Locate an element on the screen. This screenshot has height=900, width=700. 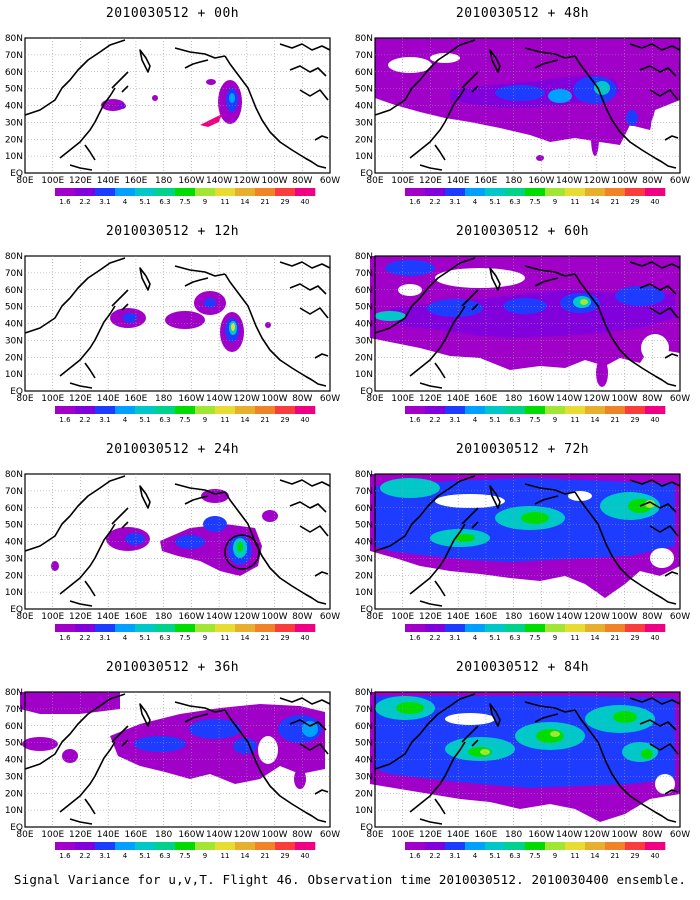
longitude-label: 100W is located at coordinates (275, 835).